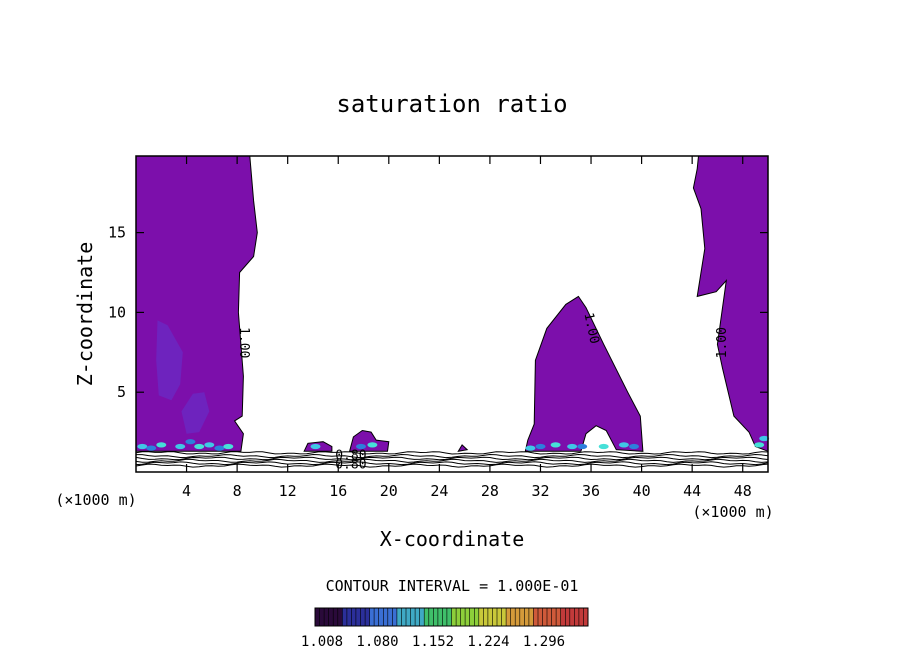  What do you see at coordinates (547, 617) in the screenshot?
I see `colorbar-segment` at bounding box center [547, 617].